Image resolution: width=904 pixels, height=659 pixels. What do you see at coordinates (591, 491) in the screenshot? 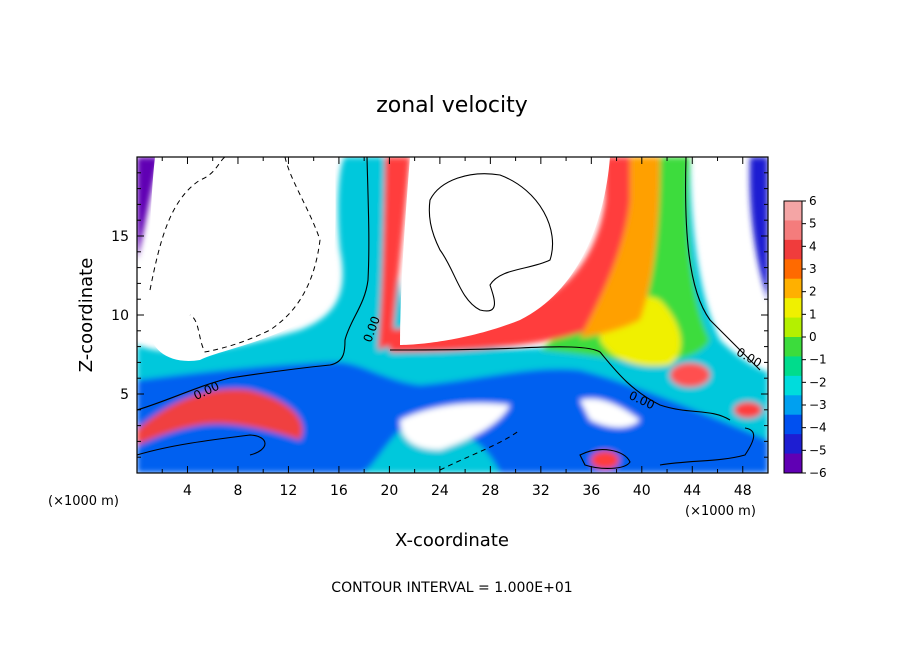
I see `x-tick-label: 36` at bounding box center [591, 491].